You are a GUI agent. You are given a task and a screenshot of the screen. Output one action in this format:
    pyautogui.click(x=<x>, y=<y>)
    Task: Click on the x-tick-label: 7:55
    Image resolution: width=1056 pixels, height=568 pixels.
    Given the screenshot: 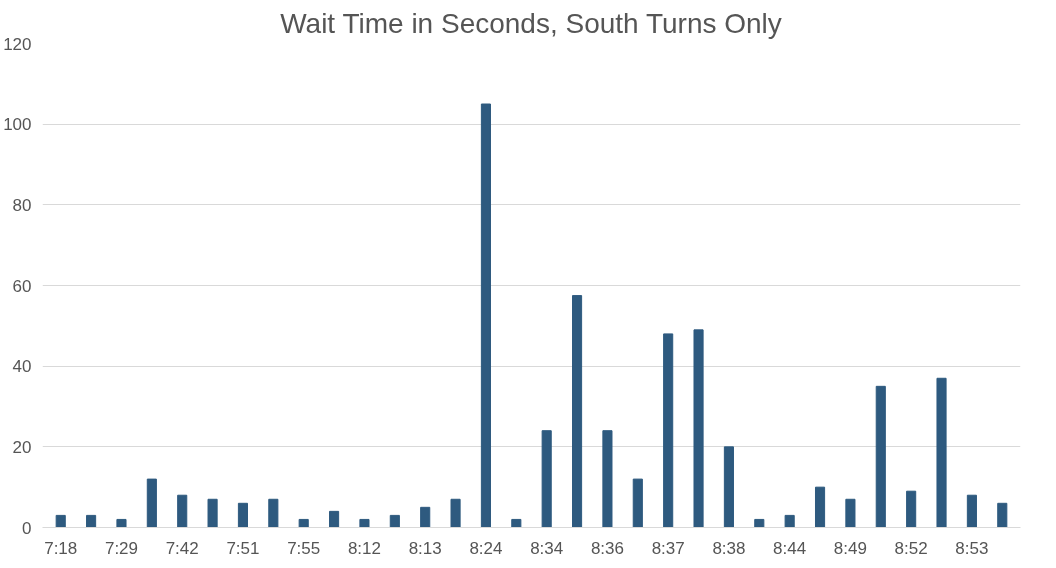 What is the action you would take?
    pyautogui.click(x=304, y=548)
    